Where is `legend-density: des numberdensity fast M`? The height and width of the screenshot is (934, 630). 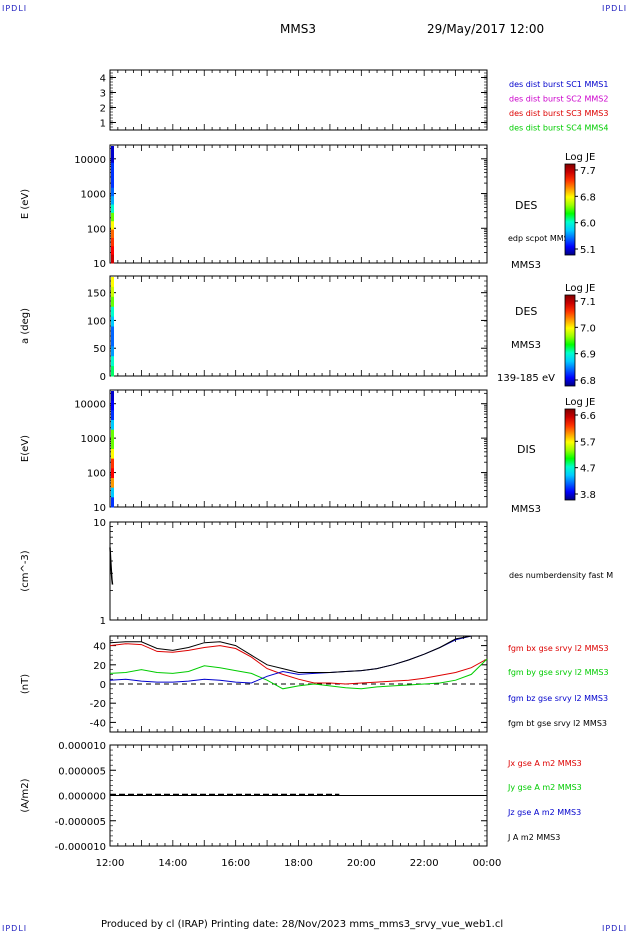
legend-density: des numberdensity fast M is located at coordinates (561, 575).